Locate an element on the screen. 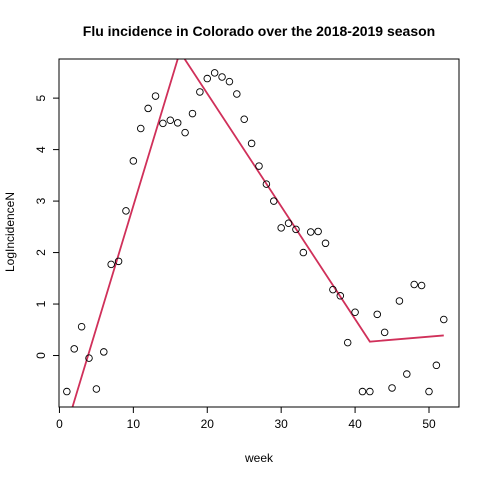 Image resolution: width=480 pixels, height=480 pixels. y-tick-label-5: 5 is located at coordinates (41, 97).